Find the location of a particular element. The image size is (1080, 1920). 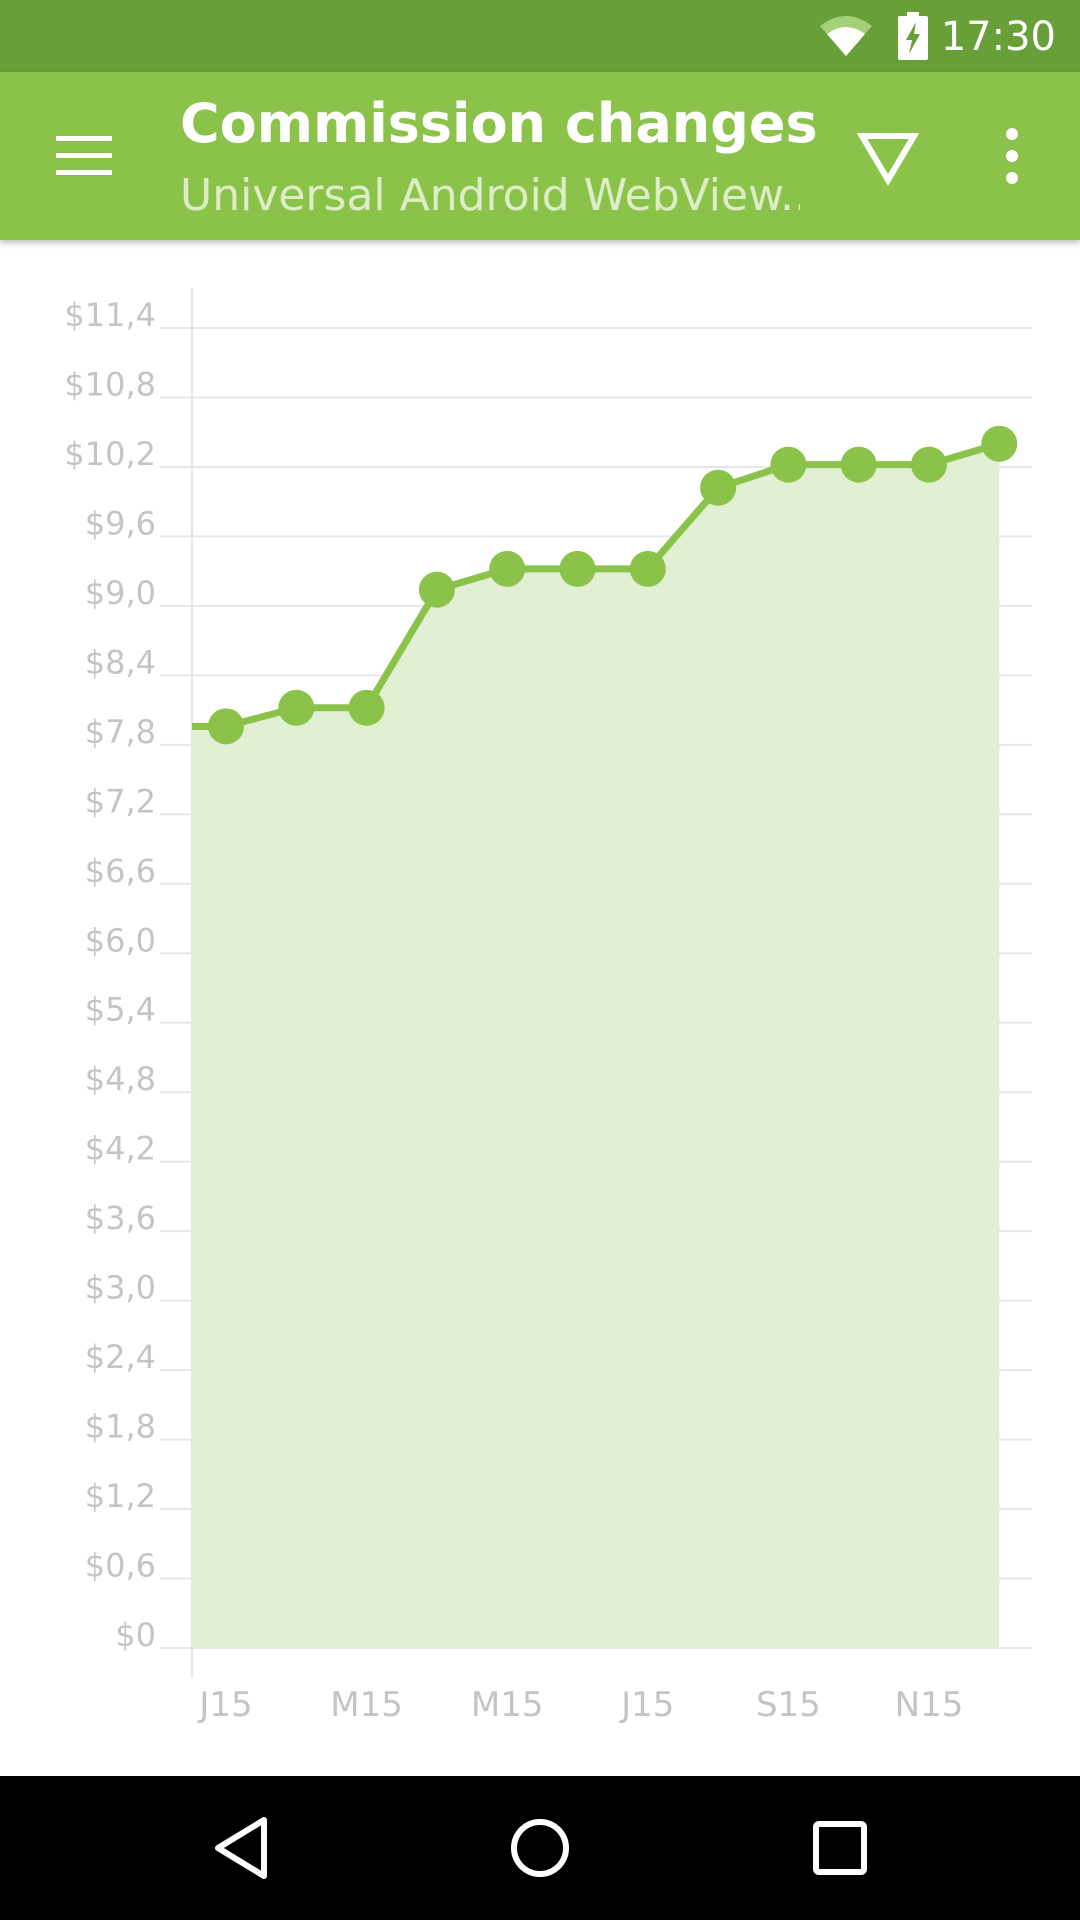

y-tick-label: $2,4 is located at coordinates (120, 1357).